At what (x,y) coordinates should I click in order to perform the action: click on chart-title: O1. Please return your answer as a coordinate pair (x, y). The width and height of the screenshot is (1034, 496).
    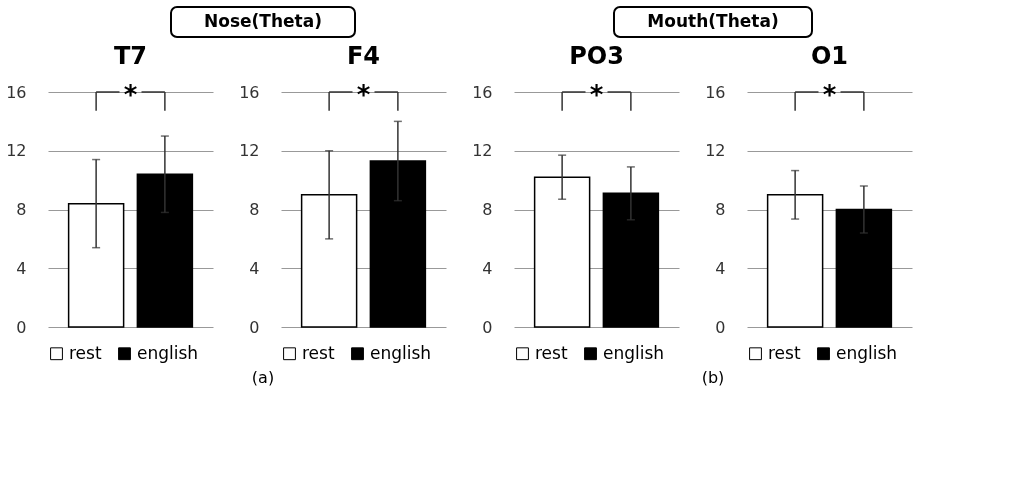
    Looking at the image, I should click on (829, 56).